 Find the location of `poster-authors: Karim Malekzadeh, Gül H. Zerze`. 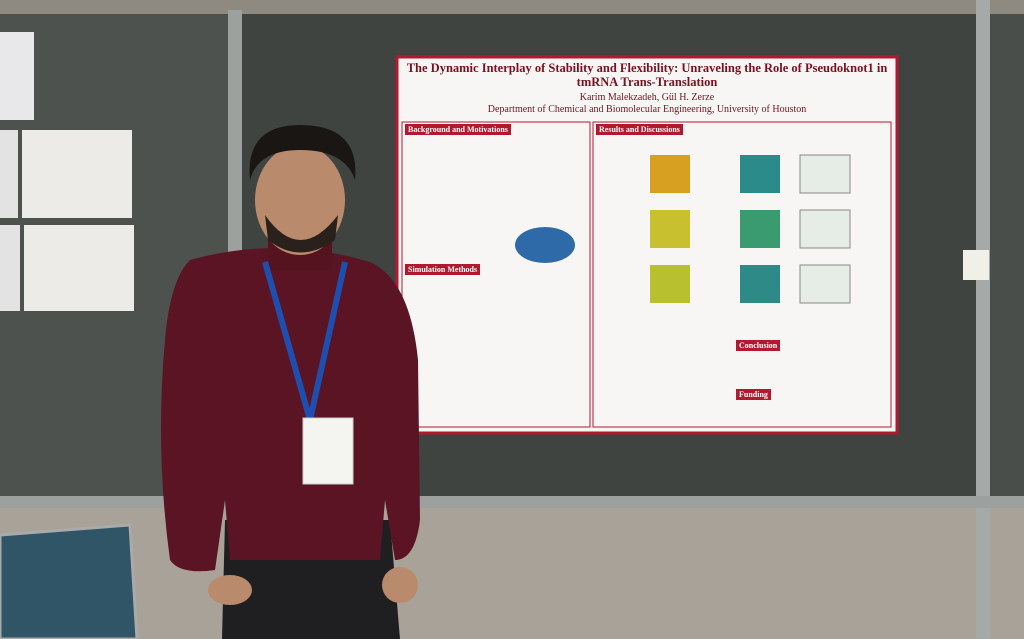

poster-authors: Karim Malekzadeh, Gül H. Zerze is located at coordinates (647, 97).